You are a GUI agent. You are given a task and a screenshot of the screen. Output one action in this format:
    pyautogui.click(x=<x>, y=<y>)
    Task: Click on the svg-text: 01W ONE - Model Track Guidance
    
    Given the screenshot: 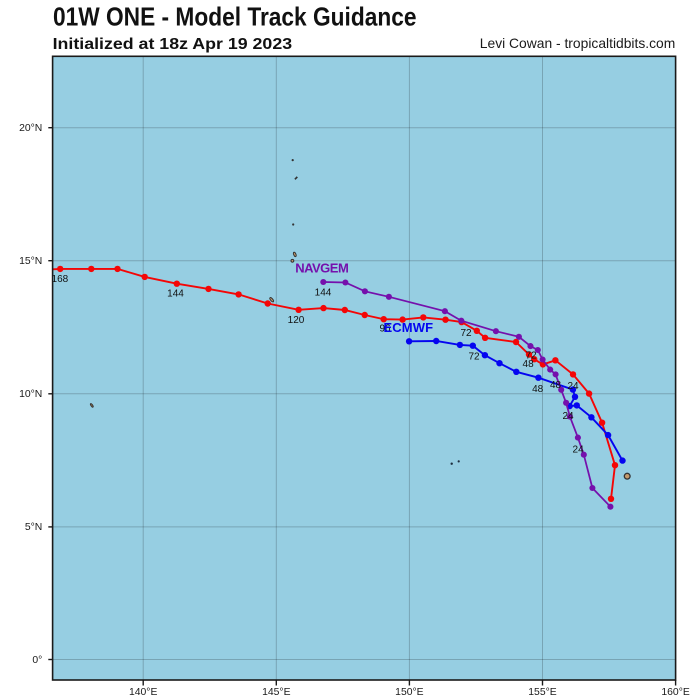 What is the action you would take?
    pyautogui.click(x=235, y=17)
    